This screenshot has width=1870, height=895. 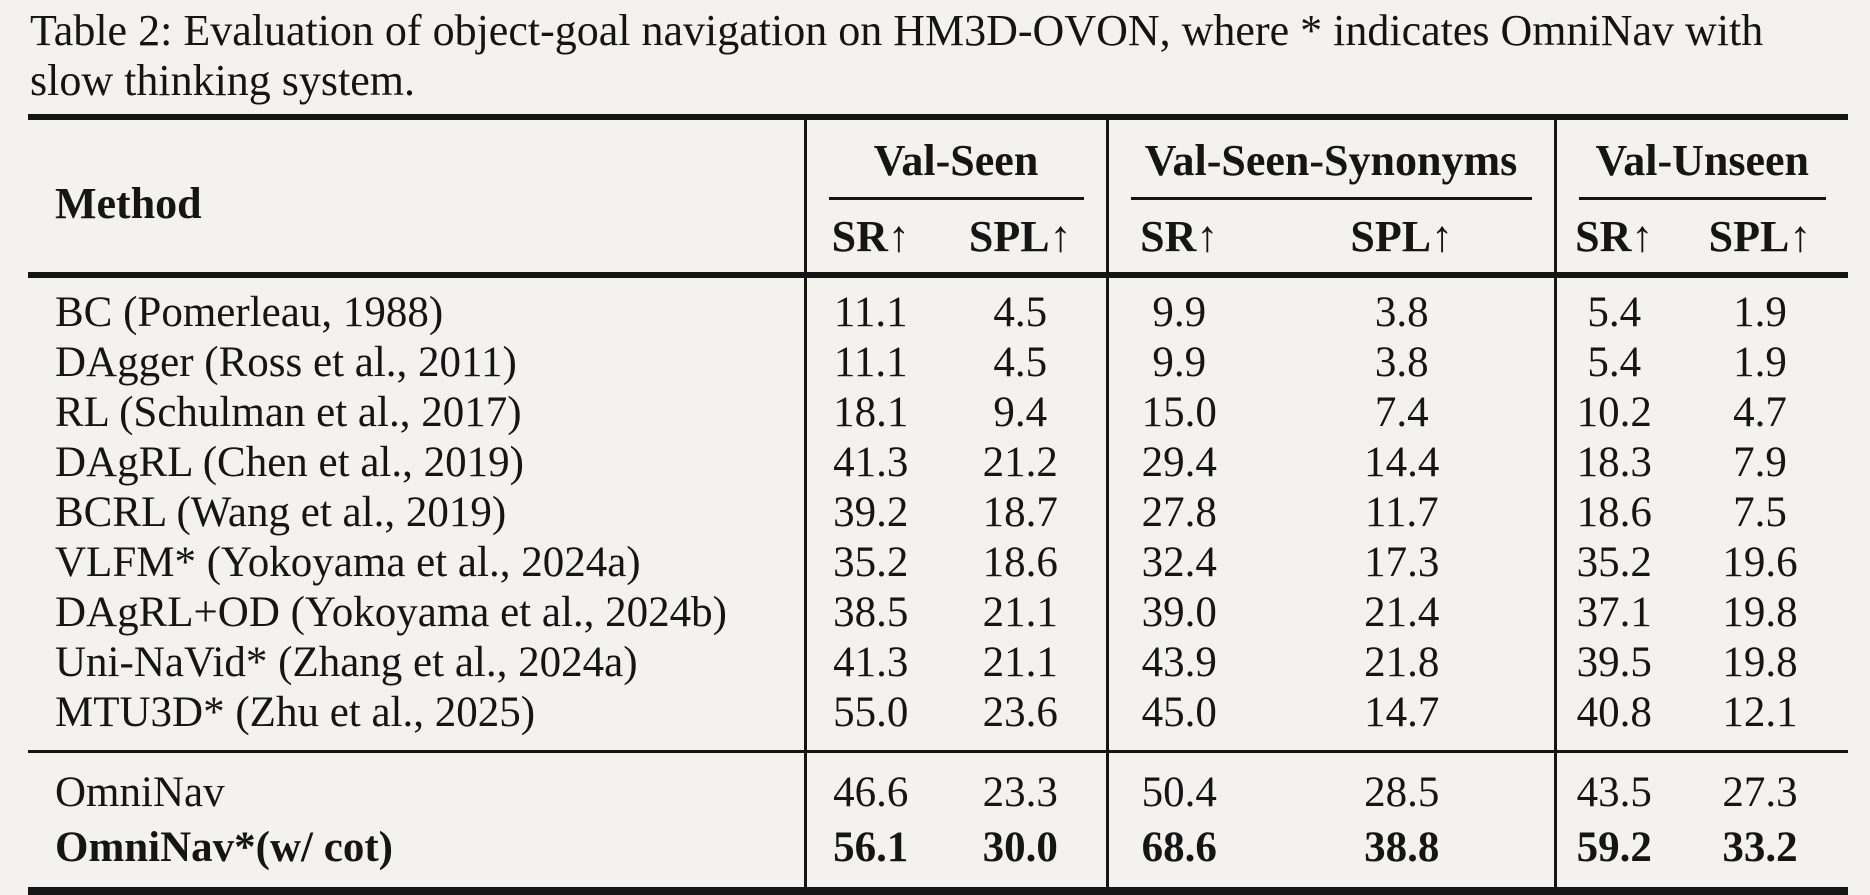 I want to click on value-cell: 43.5, so click(x=1613, y=785).